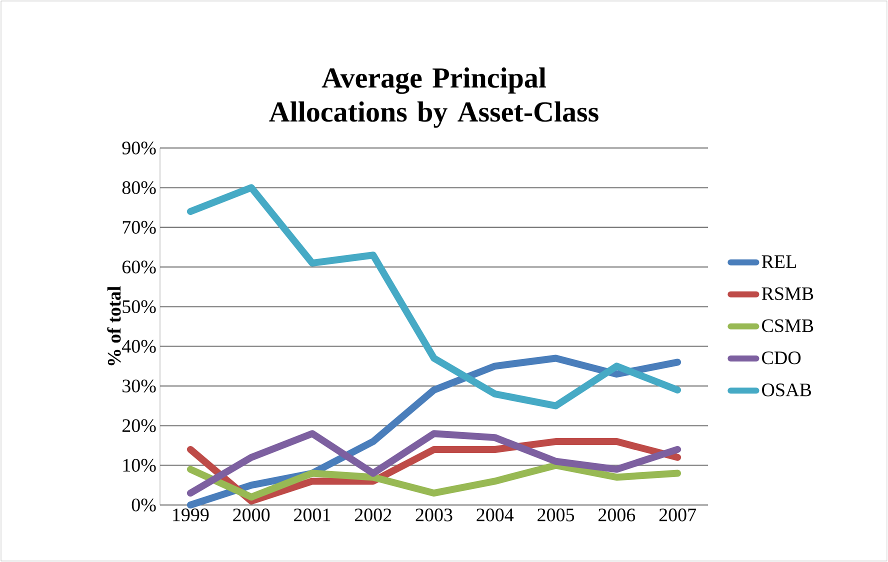 The height and width of the screenshot is (562, 888). Describe the element at coordinates (556, 515) in the screenshot. I see `x-tick-label: 2005` at that location.